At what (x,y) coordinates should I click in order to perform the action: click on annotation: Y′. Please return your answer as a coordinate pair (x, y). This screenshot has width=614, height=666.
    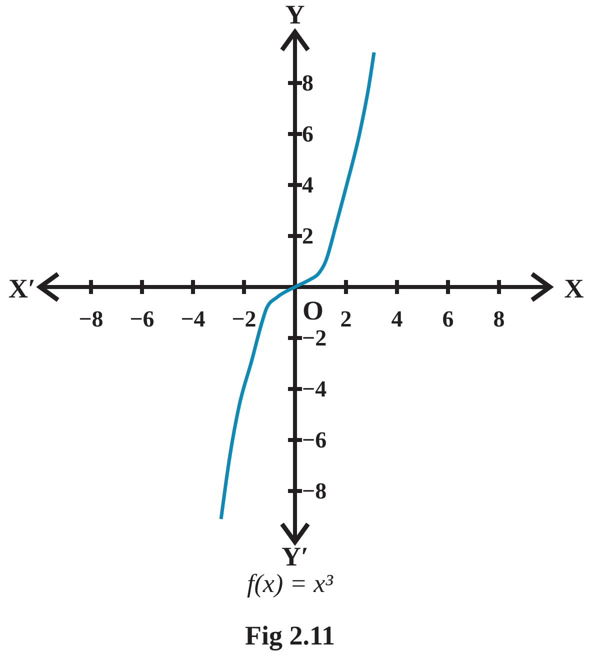
    Looking at the image, I should click on (295, 557).